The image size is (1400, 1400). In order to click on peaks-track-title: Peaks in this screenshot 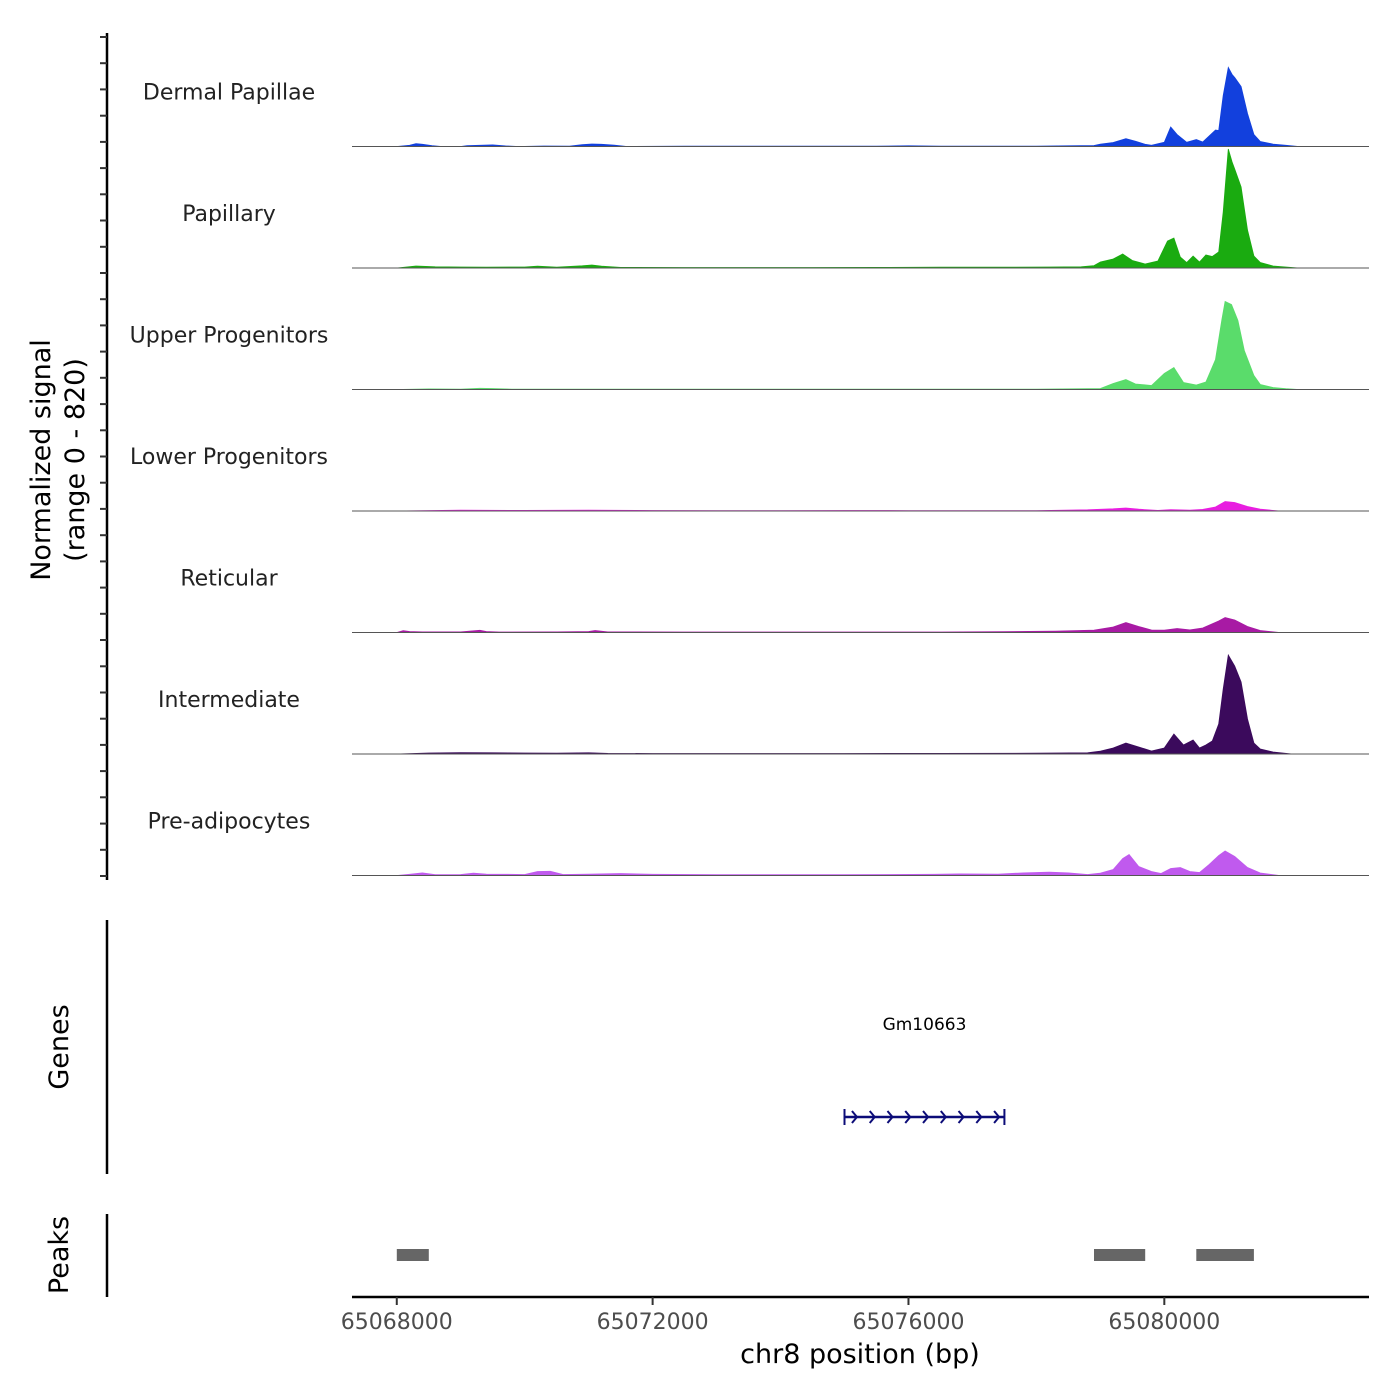, I will do `click(59, 1255)`.